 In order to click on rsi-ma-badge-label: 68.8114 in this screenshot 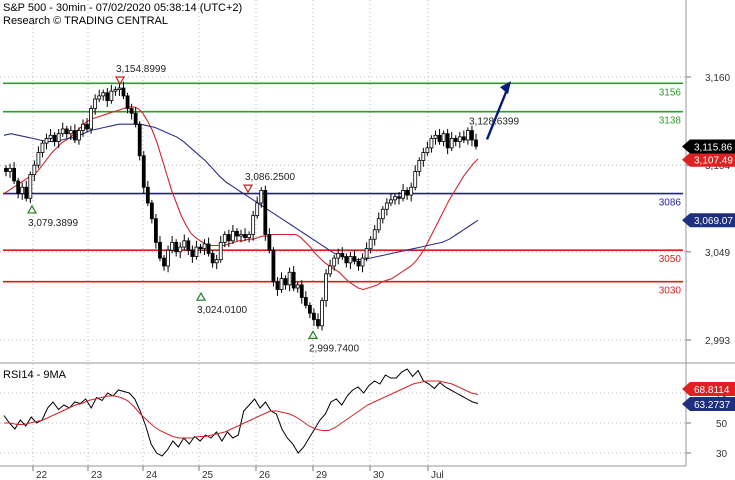, I will do `click(712, 390)`.